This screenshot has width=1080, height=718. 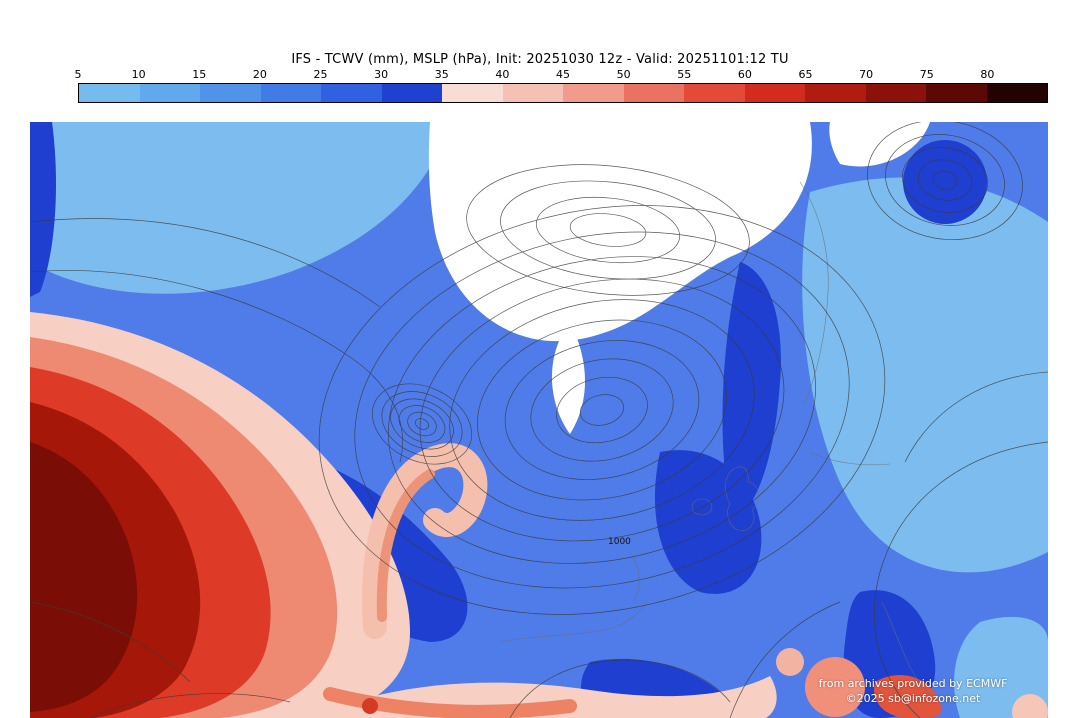 I want to click on colorbar-tick: 45, so click(x=563, y=74).